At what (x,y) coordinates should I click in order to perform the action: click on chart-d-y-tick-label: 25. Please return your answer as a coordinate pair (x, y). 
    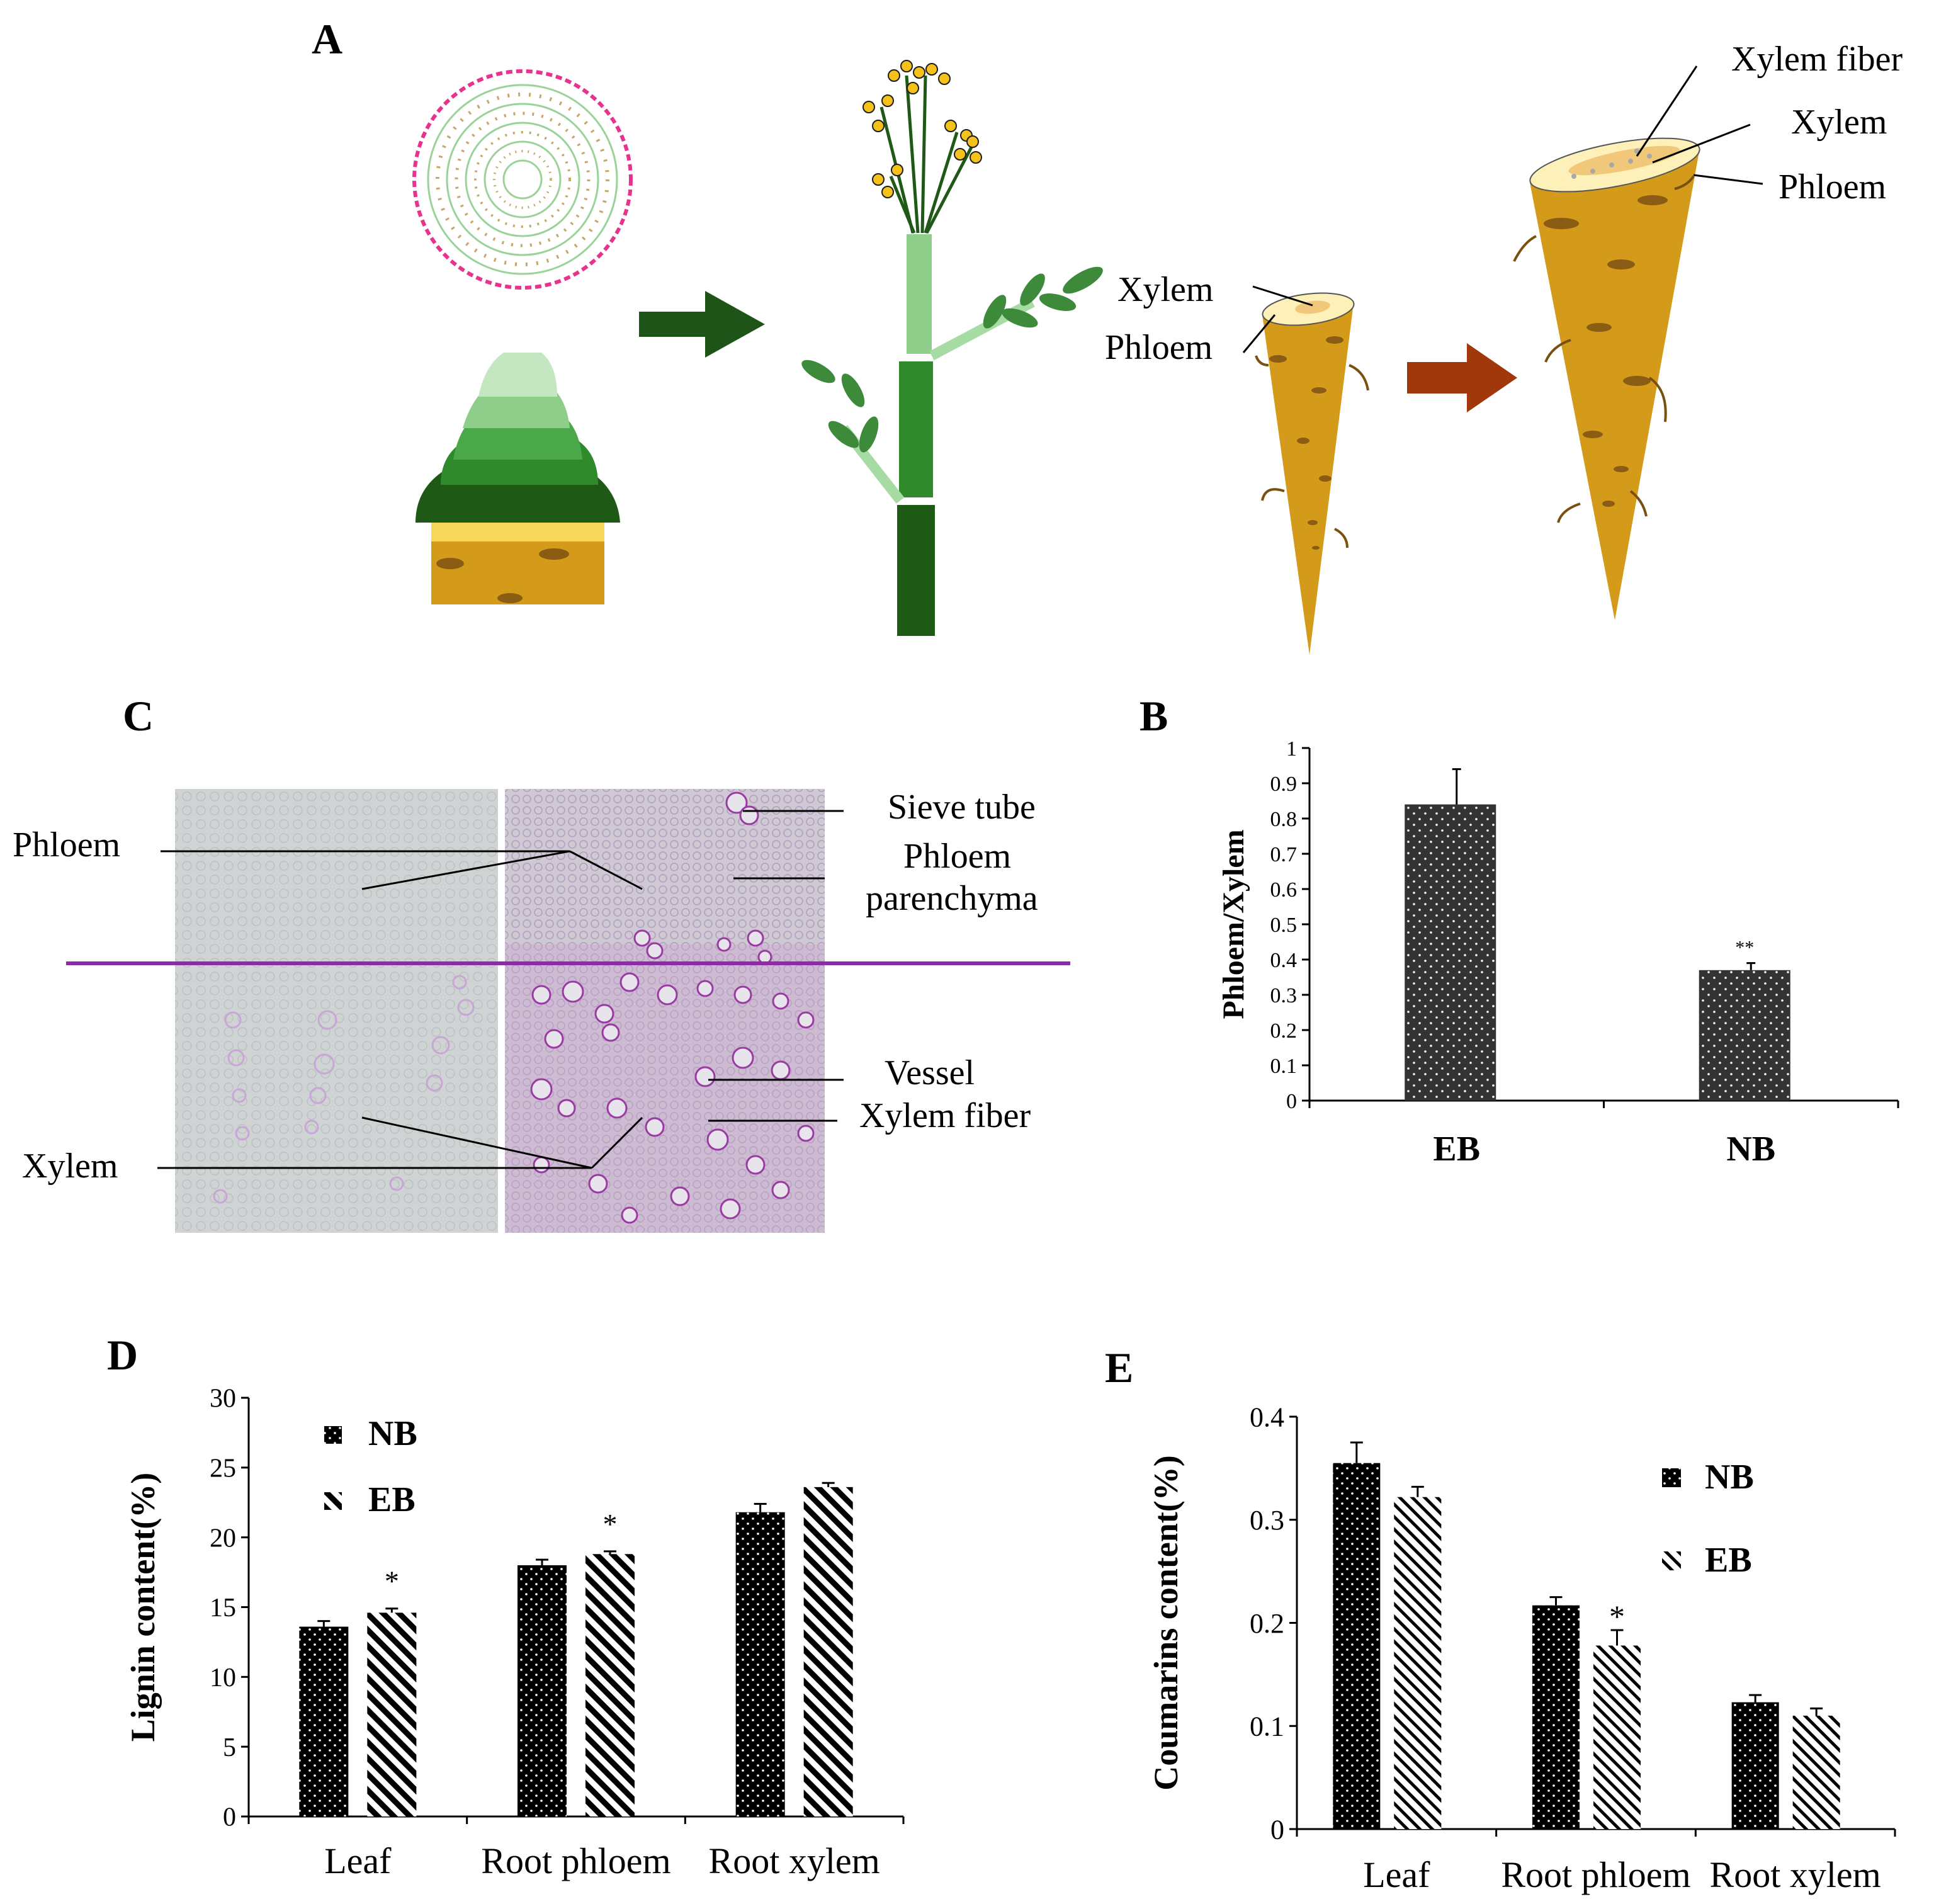
    Looking at the image, I should click on (223, 1468).